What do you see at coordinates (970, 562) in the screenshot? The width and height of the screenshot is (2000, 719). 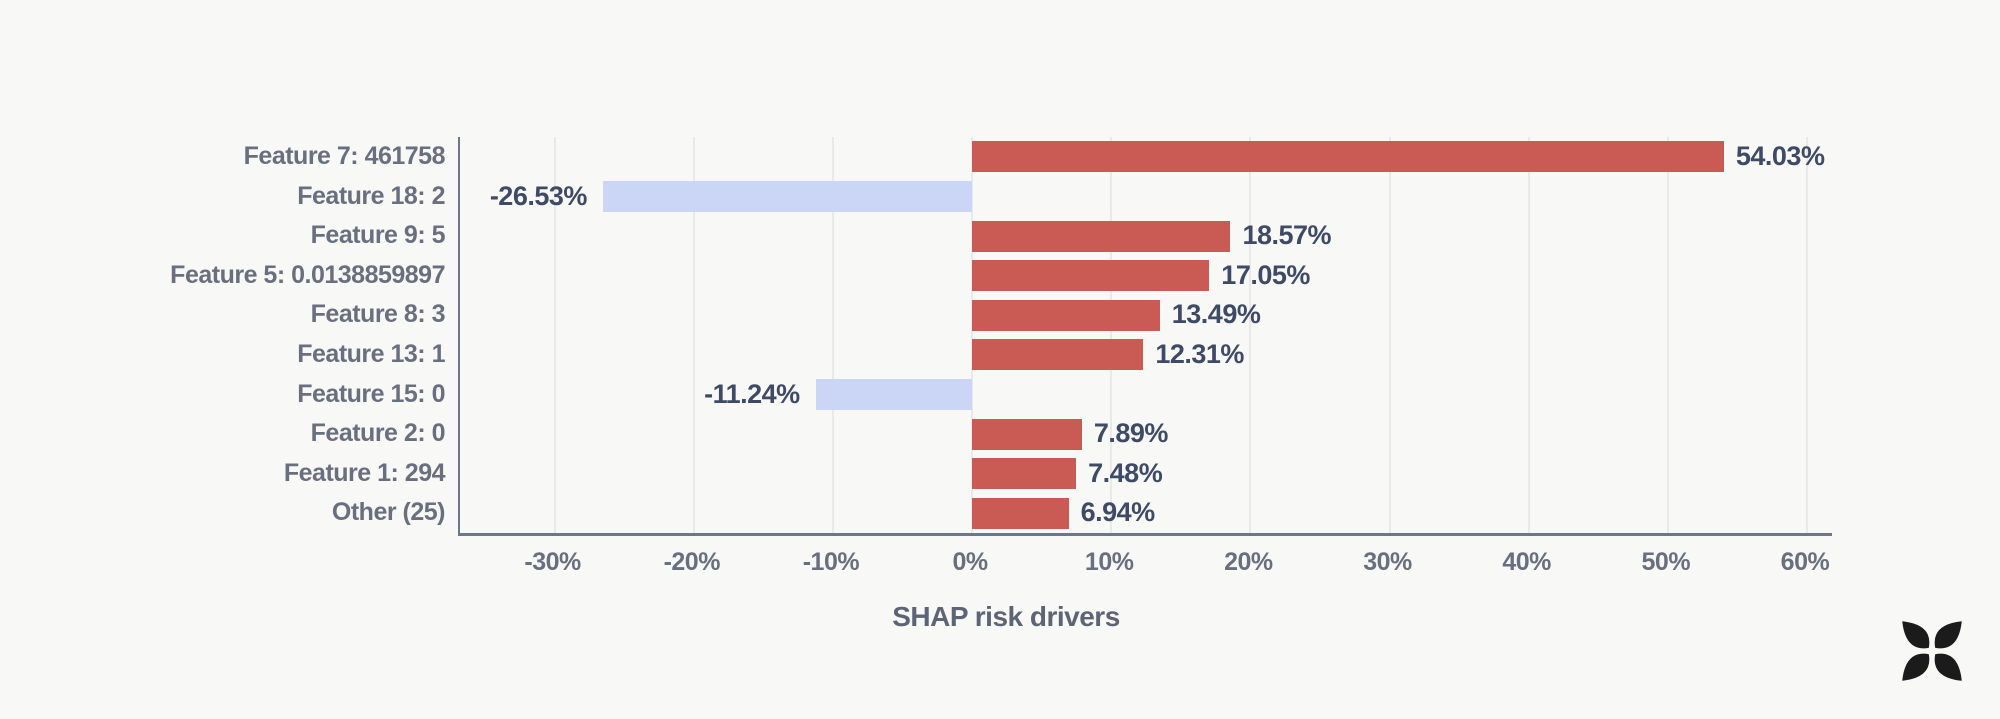 I see `x-tick-label: 0%` at bounding box center [970, 562].